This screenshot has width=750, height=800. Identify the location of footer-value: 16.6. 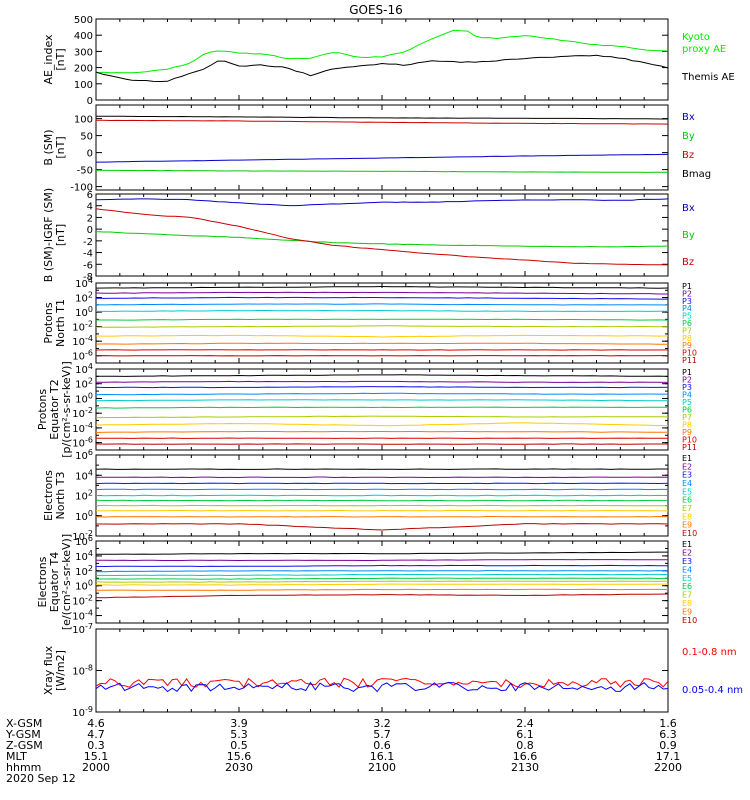
(525, 756).